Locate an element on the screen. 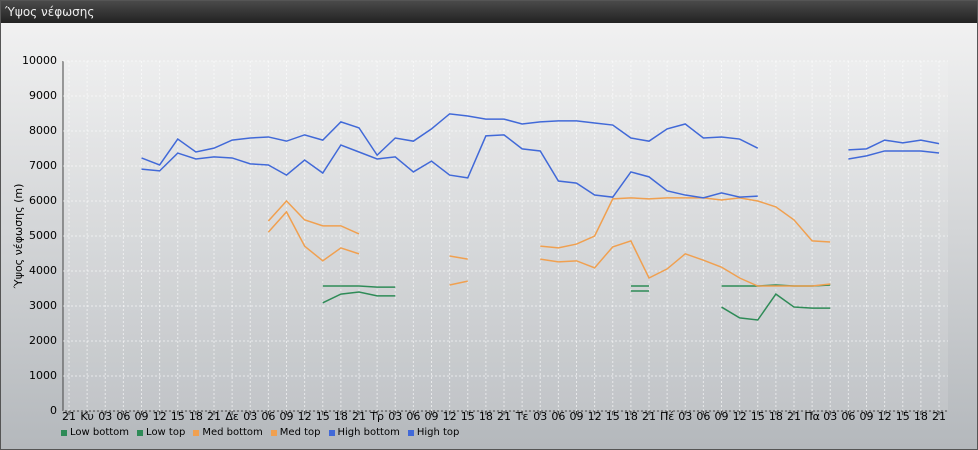 Image resolution: width=978 pixels, height=450 pixels. legend-item: Med bottom is located at coordinates (228, 432).